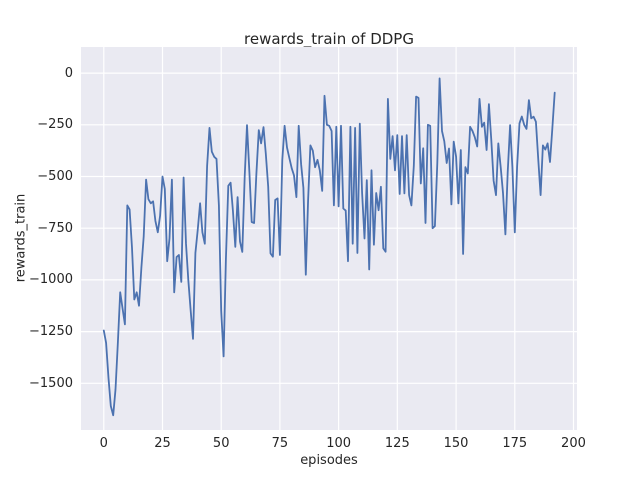 The height and width of the screenshot is (480, 640). I want to click on y-tick-label: −1250, so click(51, 332).